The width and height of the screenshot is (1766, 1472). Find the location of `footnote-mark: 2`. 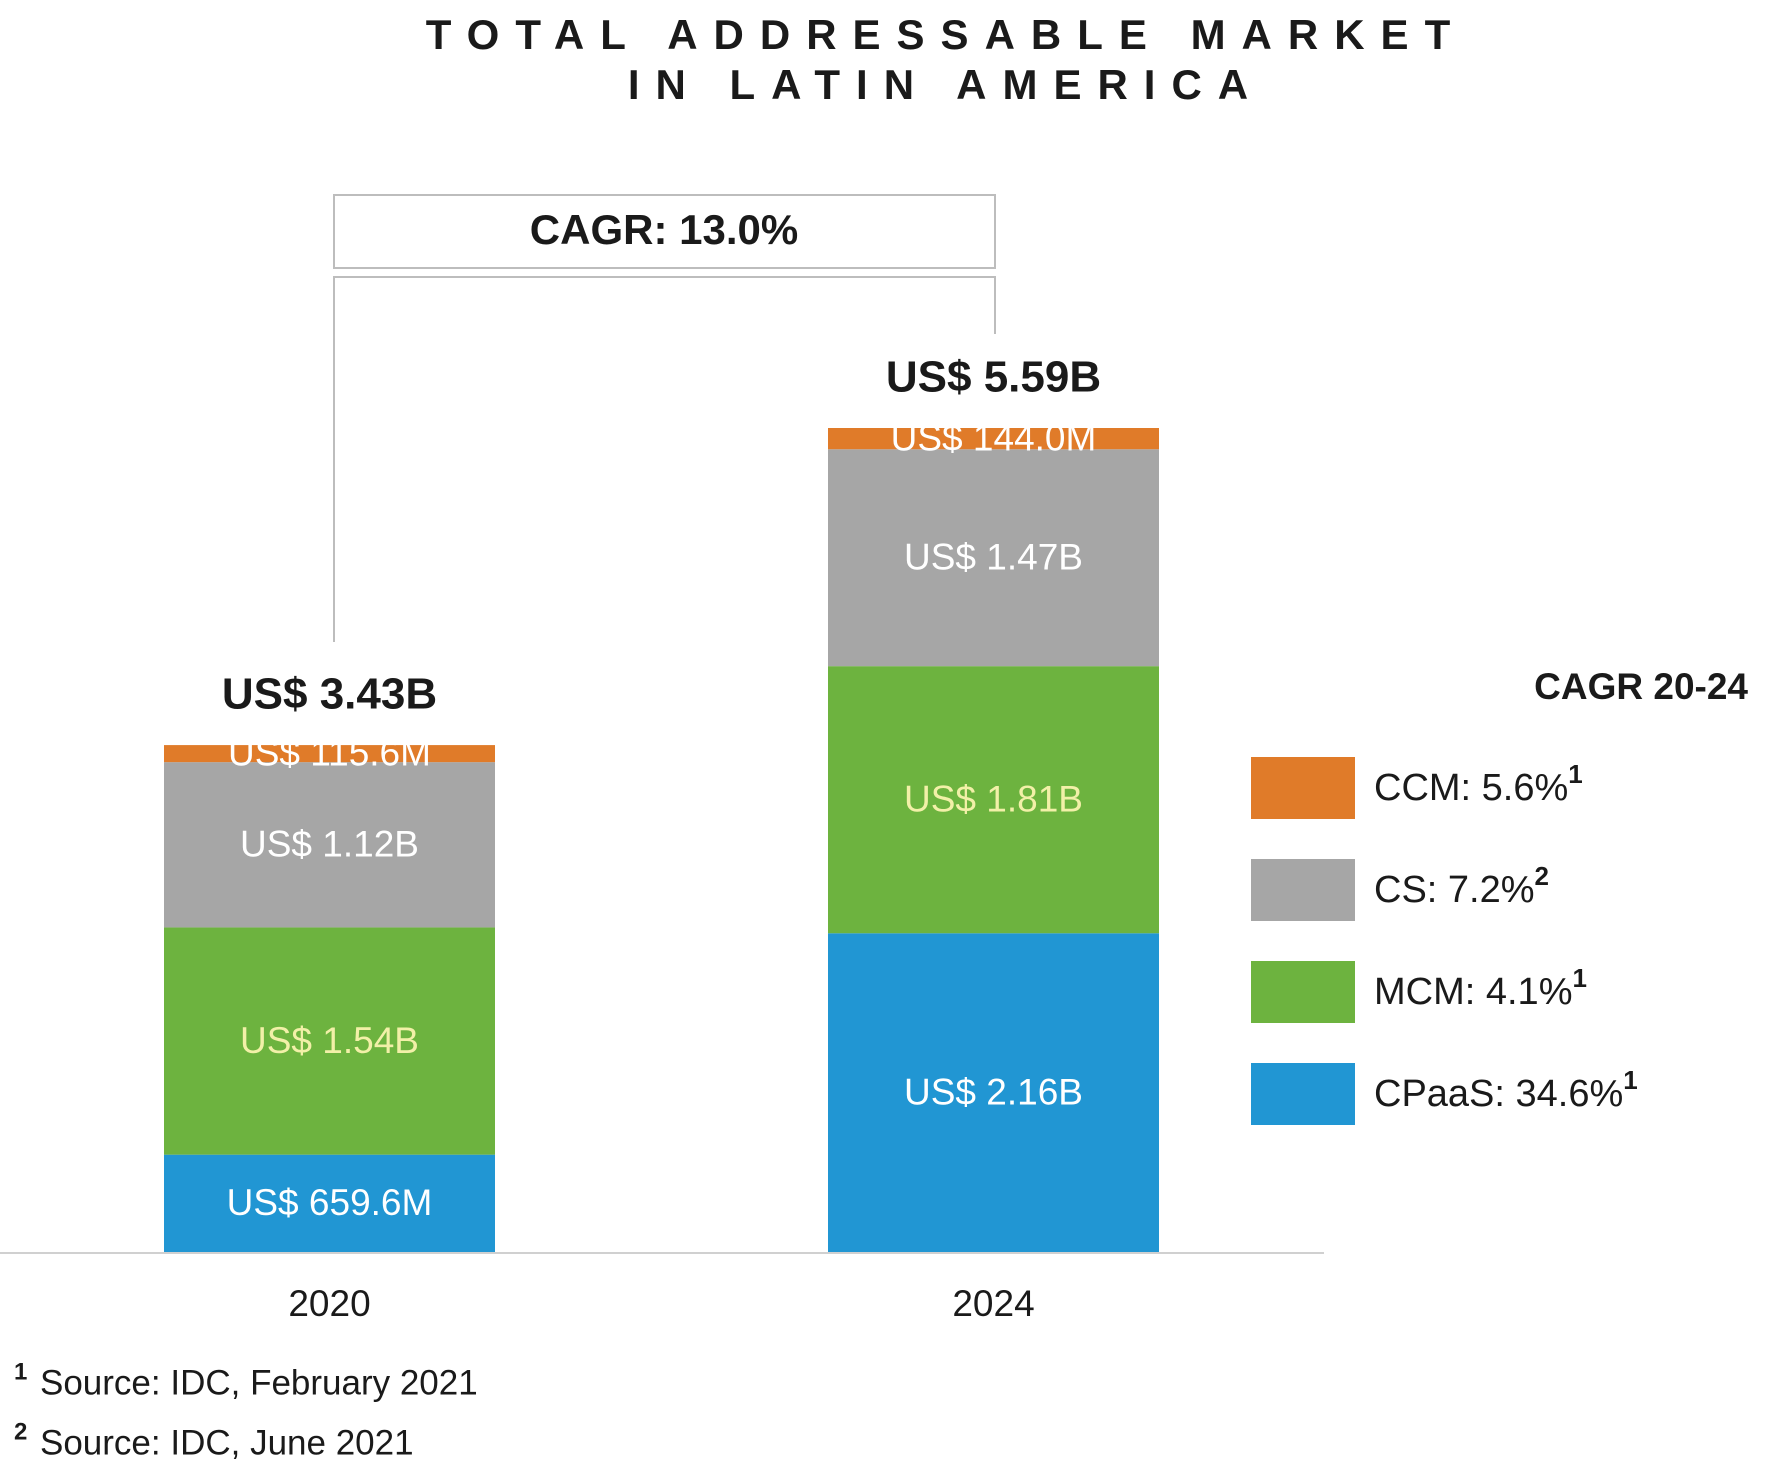

footnote-mark: 2 is located at coordinates (20, 1431).